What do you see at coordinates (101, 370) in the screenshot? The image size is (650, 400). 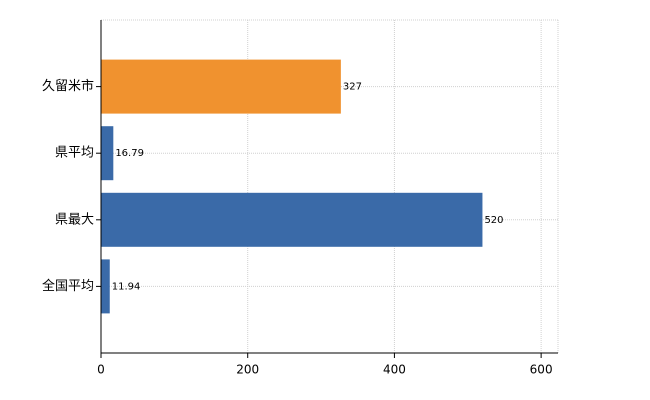 I see `x-tick-label: 0` at bounding box center [101, 370].